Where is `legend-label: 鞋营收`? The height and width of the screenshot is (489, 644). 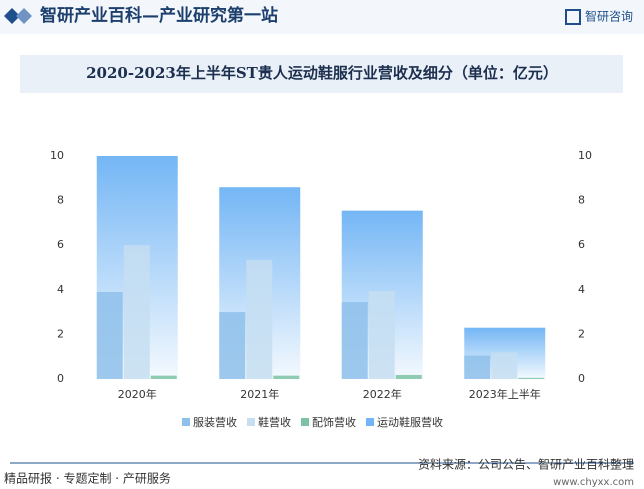 legend-label: 鞋营收 is located at coordinates (274, 422).